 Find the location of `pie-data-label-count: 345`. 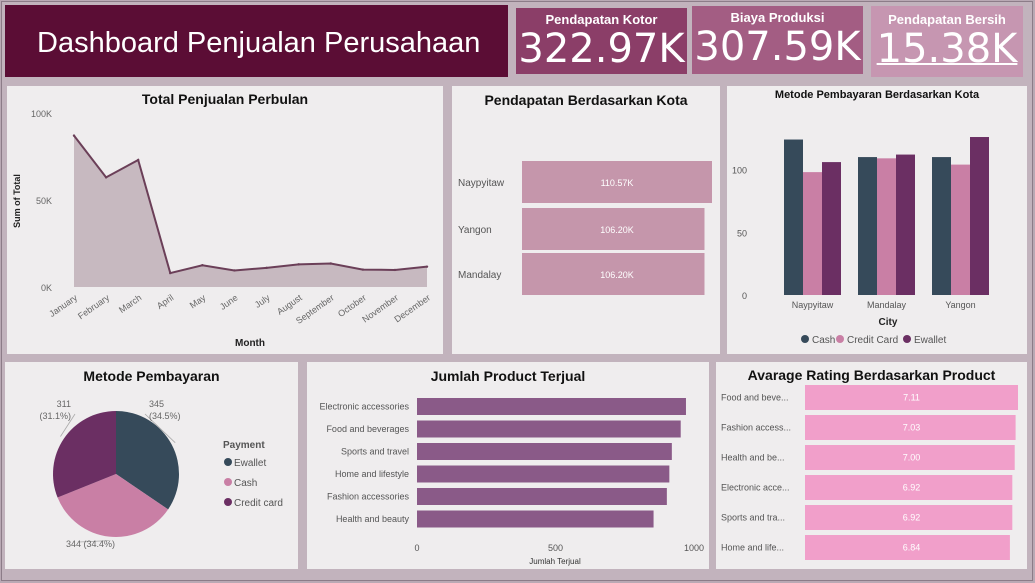

pie-data-label-count: 345 is located at coordinates (156, 404).